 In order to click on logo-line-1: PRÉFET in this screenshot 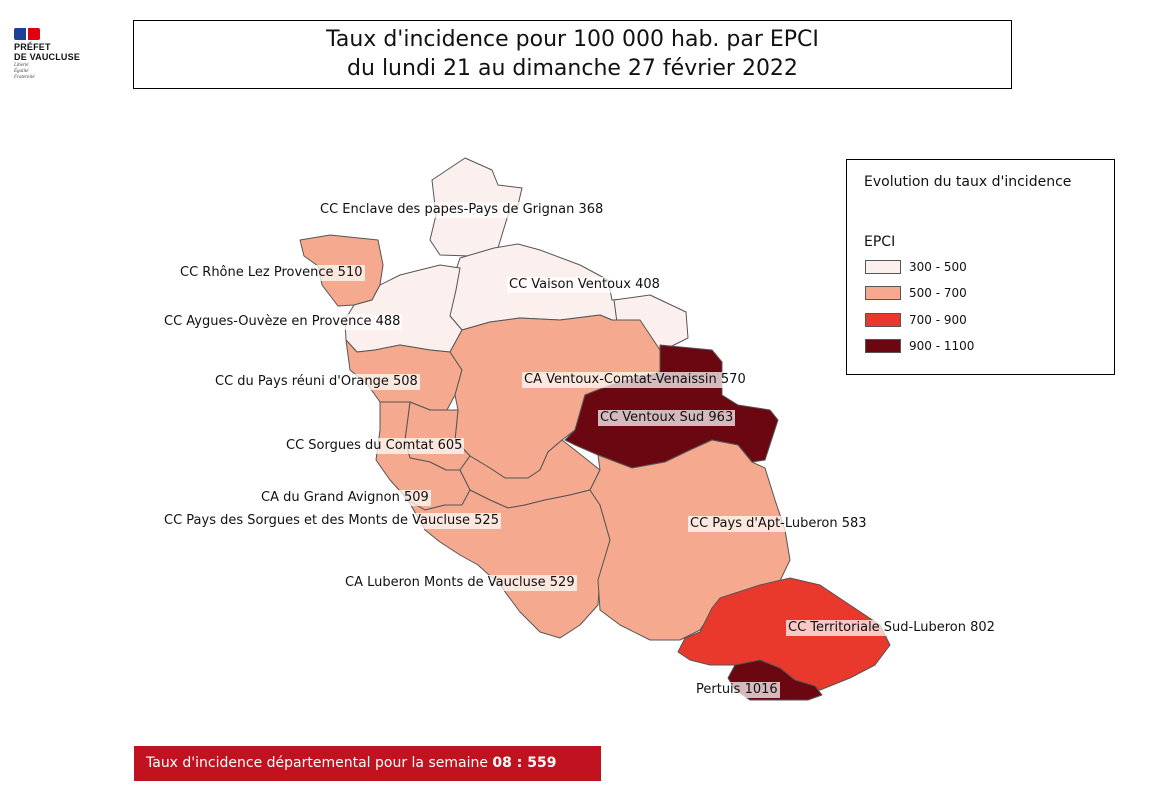, I will do `click(32, 47)`.